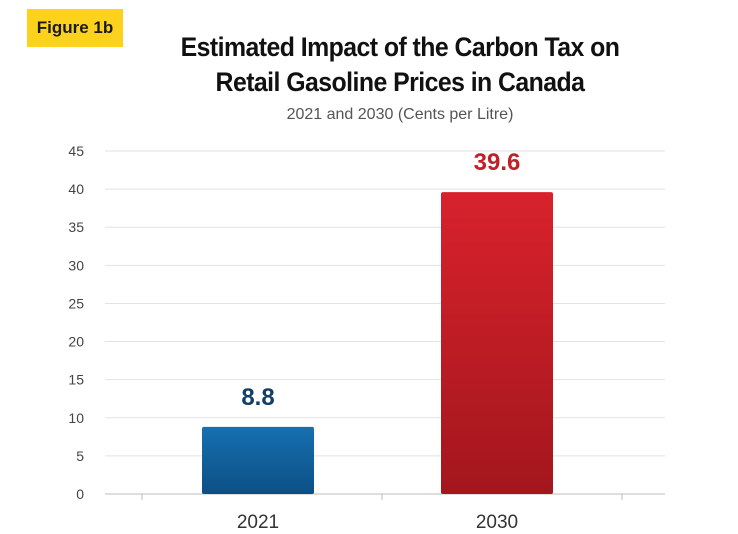 This screenshot has height=534, width=738. Describe the element at coordinates (257, 397) in the screenshot. I see `data-label-2021: 8.8` at that location.